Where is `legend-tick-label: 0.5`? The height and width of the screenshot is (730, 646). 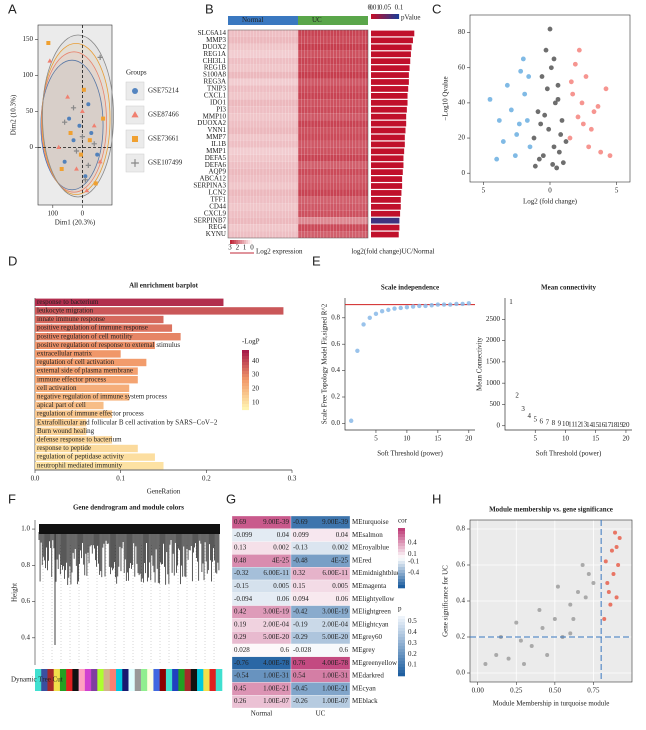
legend-tick-label: 0.5 is located at coordinates (412, 621).